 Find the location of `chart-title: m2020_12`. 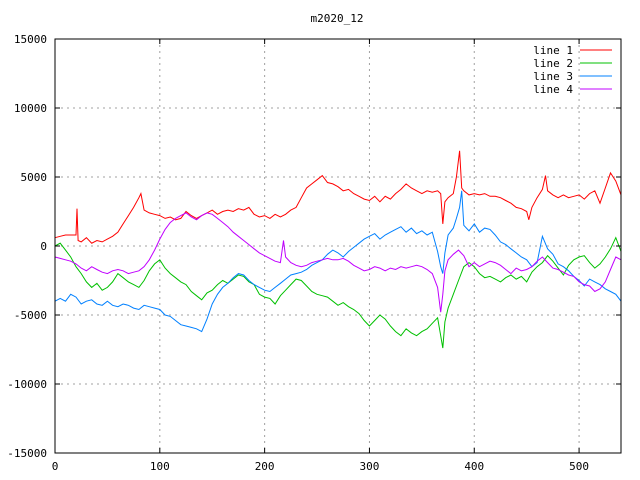

chart-title: m2020_12 is located at coordinates (337, 18).